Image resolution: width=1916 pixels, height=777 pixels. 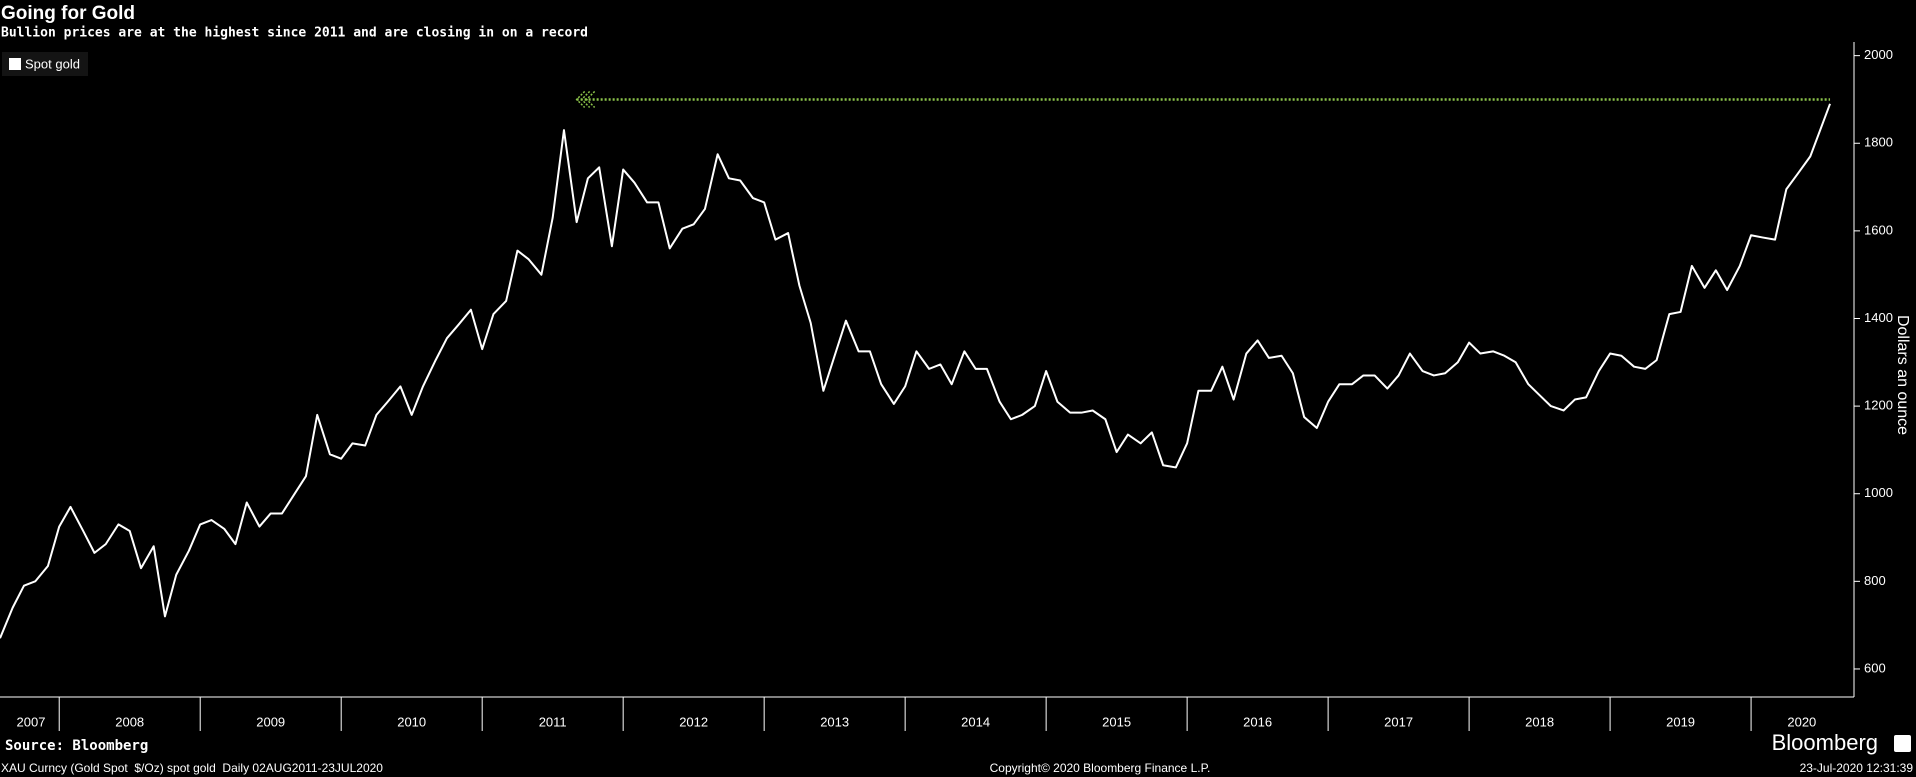 I want to click on legend-label: Spot gold, so click(x=52, y=63).